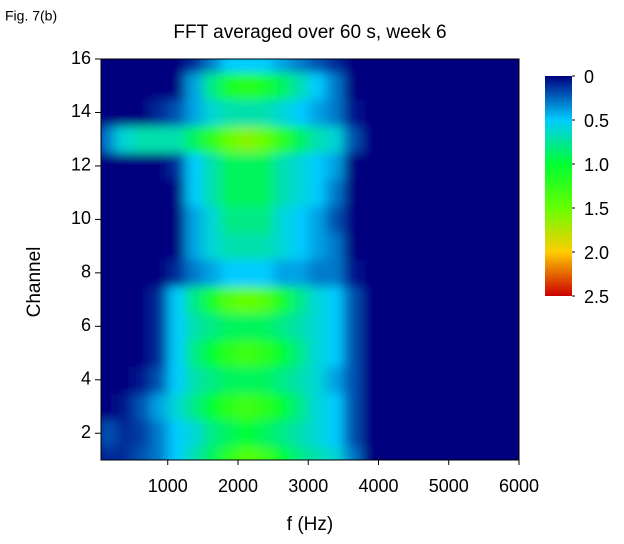  I want to click on figure-label: Fig. 7(b), so click(31, 16).